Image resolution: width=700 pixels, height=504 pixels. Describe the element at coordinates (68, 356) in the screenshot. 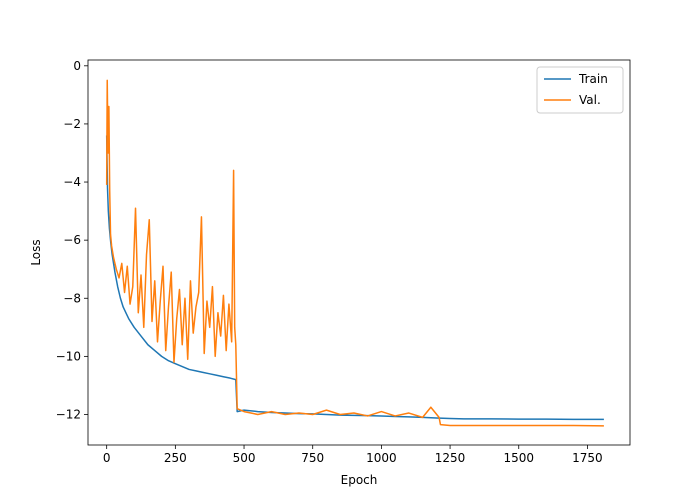

I see `y-tick-label: −10` at that location.